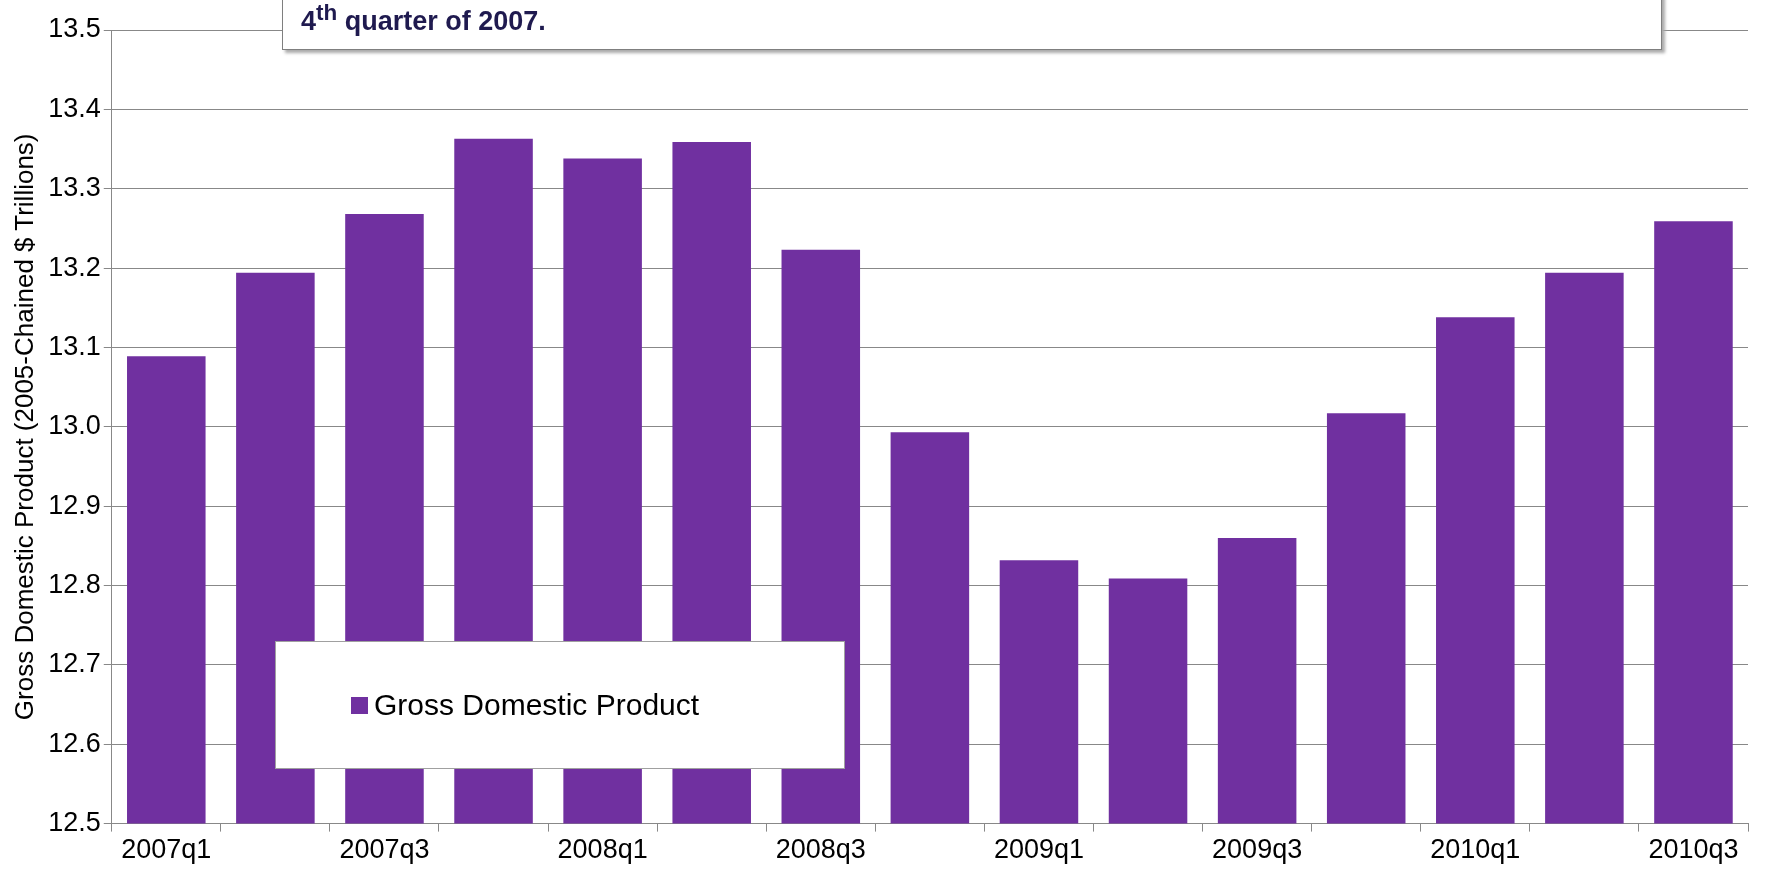 The height and width of the screenshot is (886, 1770). What do you see at coordinates (74, 822) in the screenshot?
I see `y-tick-label: 12.5` at bounding box center [74, 822].